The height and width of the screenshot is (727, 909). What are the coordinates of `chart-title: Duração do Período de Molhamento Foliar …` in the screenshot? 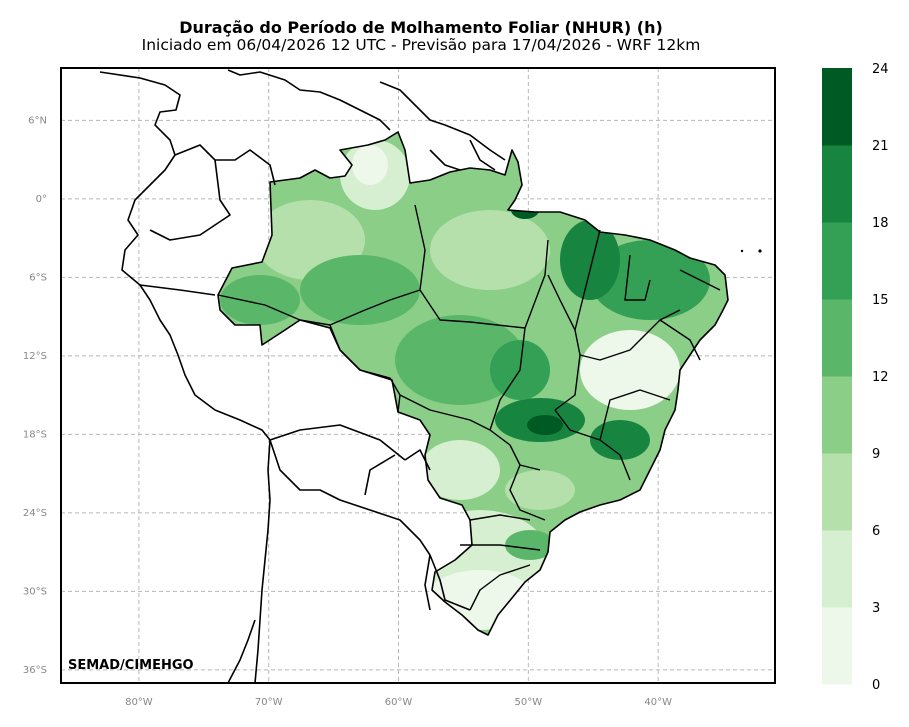 It's located at (421, 27).